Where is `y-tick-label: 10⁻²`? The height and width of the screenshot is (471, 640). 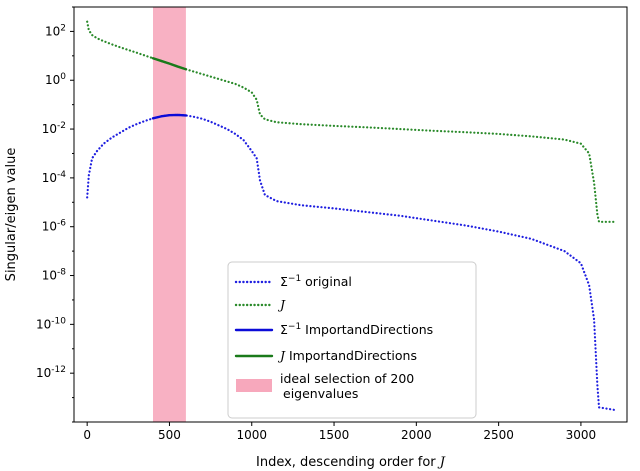 y-tick-label: 10⁻² is located at coordinates (54, 128).